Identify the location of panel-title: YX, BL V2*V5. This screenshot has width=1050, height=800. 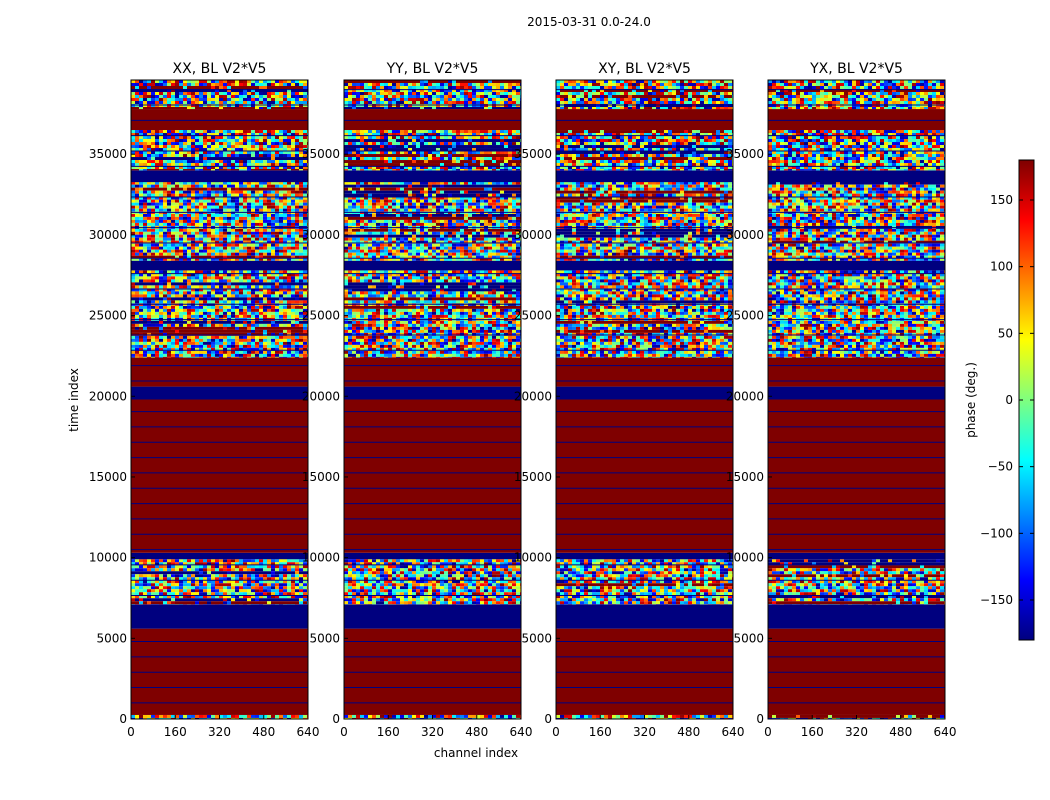
(856, 69).